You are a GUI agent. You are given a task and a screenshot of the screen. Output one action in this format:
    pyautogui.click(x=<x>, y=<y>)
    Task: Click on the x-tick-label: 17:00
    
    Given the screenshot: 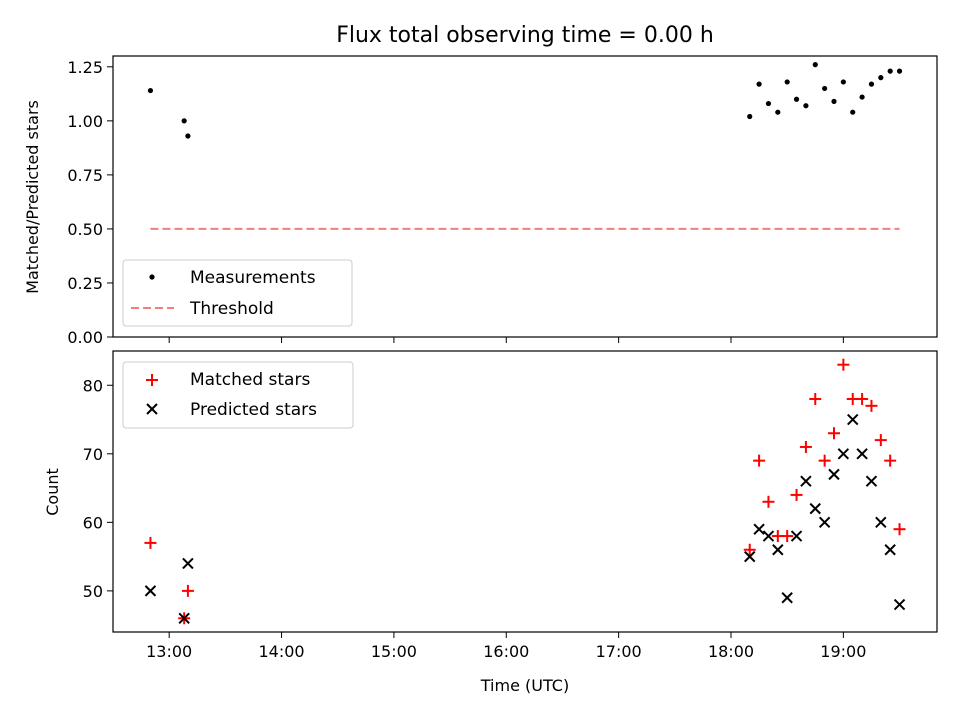 What is the action you would take?
    pyautogui.click(x=619, y=651)
    